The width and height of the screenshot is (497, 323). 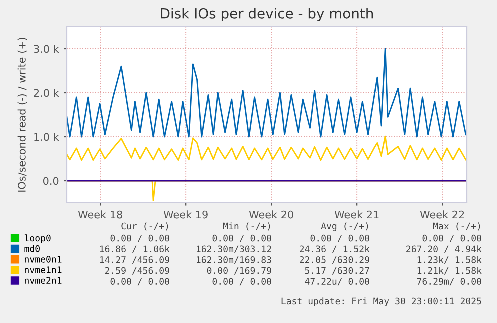 What do you see at coordinates (246, 226) in the screenshot?
I see `text: Min (-/+)` at bounding box center [246, 226].